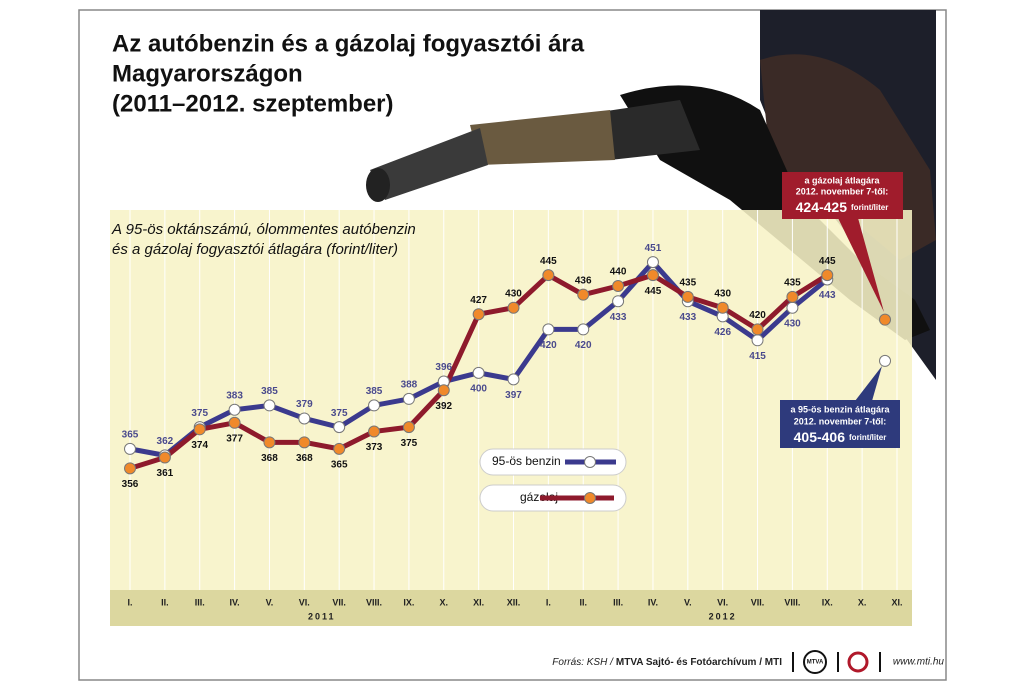  What do you see at coordinates (443, 406) in the screenshot?
I see `data-label: 392` at bounding box center [443, 406].